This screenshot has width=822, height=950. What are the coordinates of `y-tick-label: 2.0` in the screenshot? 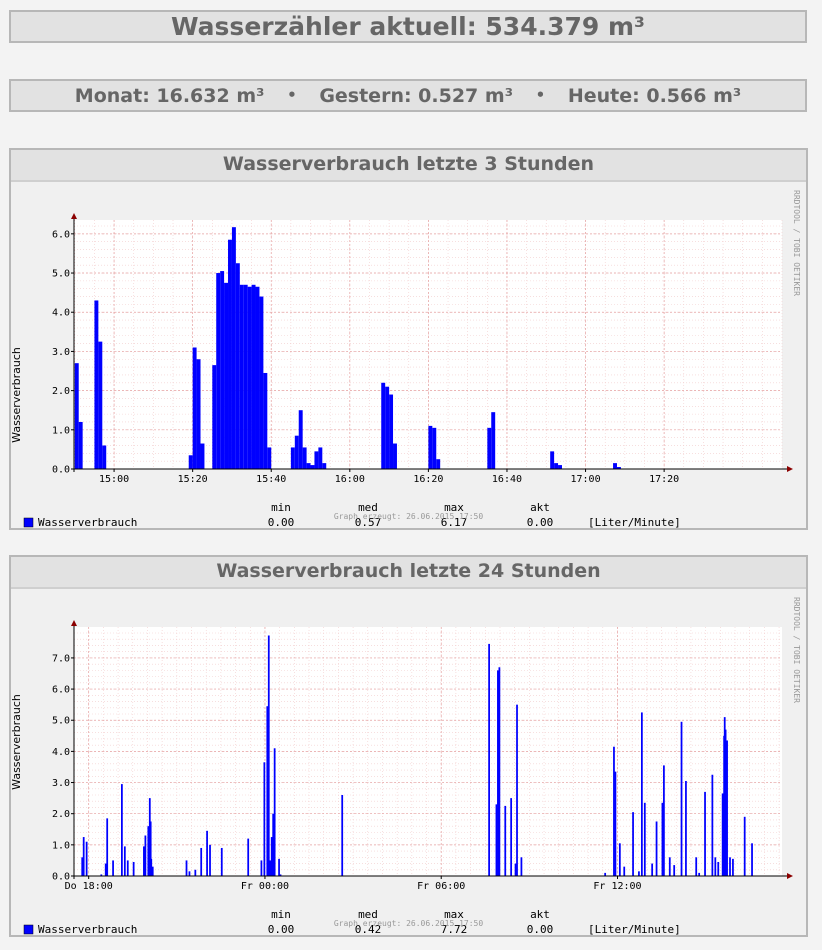 It's located at (61, 814).